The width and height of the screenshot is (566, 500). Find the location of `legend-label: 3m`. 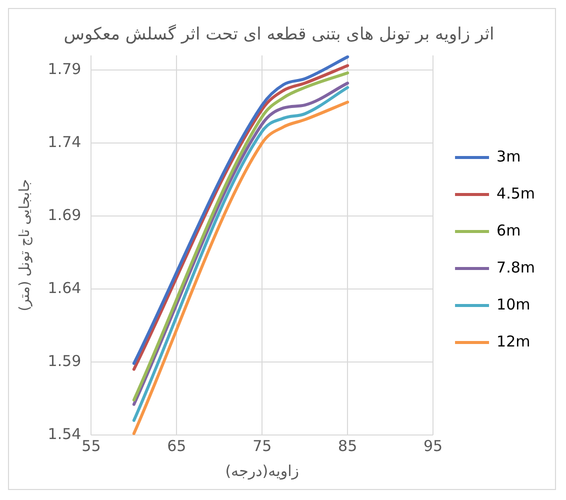

legend-label: 3m is located at coordinates (508, 156).